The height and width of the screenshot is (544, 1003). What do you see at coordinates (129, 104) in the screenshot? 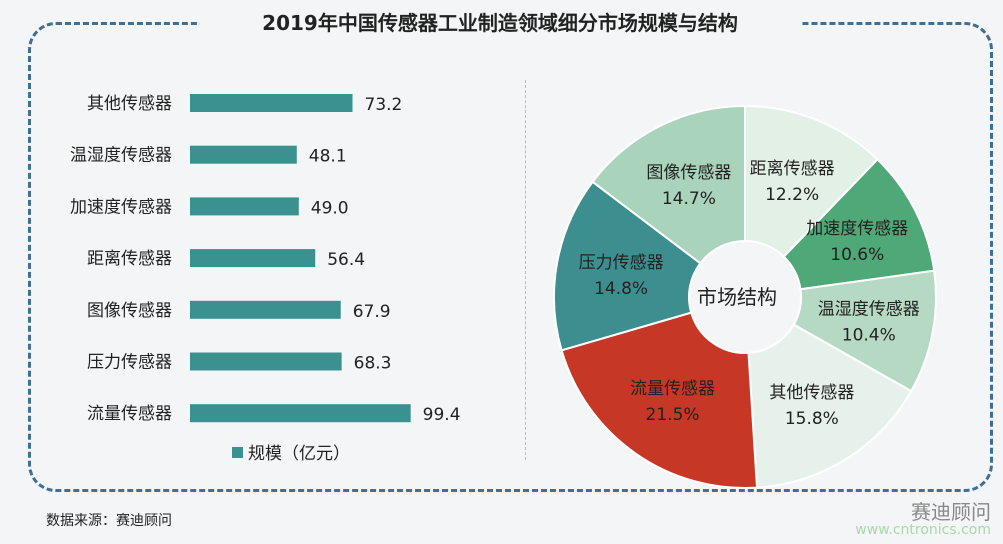
I see `category-label: 其他传感器` at bounding box center [129, 104].